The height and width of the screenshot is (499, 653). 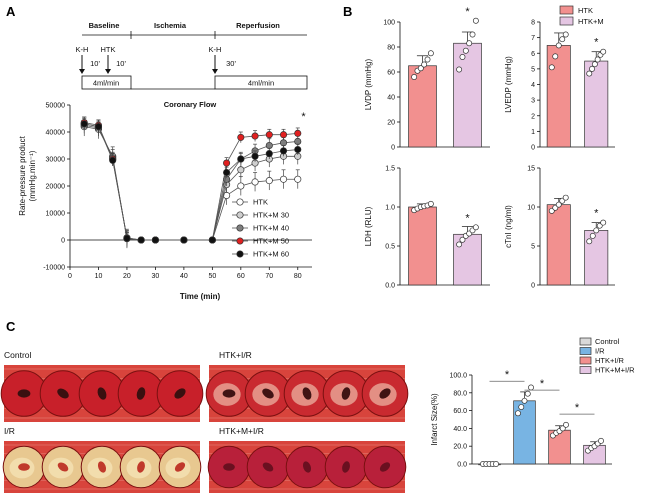 I want to click on chart-c-ylabel: Infarct Size(%), so click(x=434, y=419).